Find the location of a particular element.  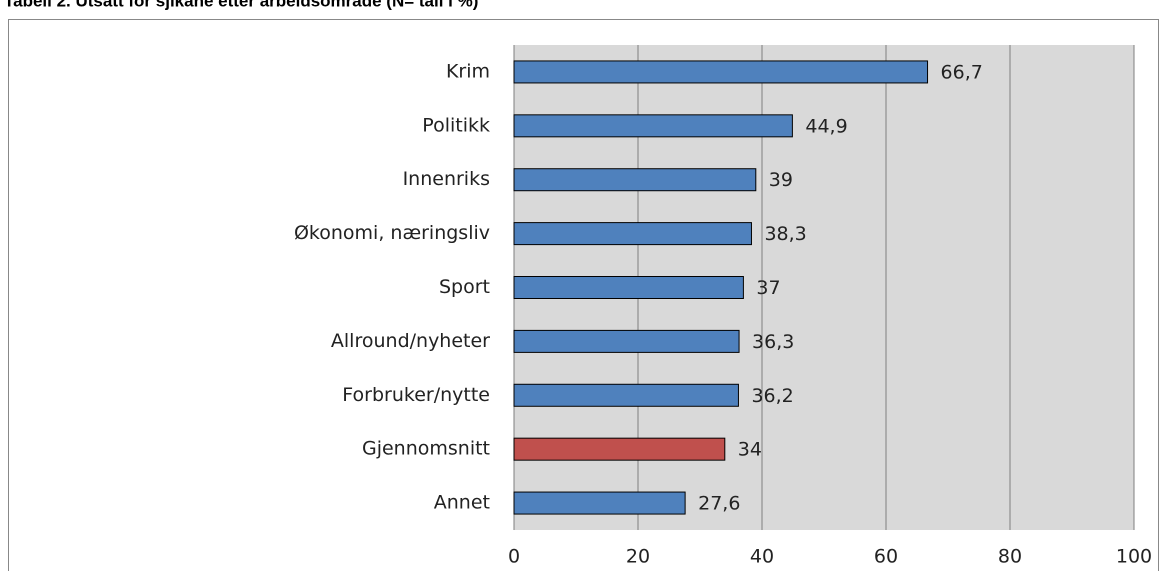

value-label: 38,3 is located at coordinates (785, 234).